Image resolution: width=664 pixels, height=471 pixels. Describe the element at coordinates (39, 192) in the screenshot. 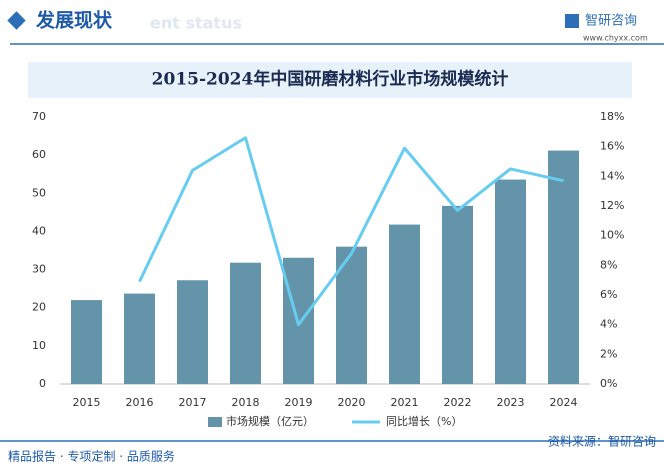

I see `y-tick-label: 50` at that location.